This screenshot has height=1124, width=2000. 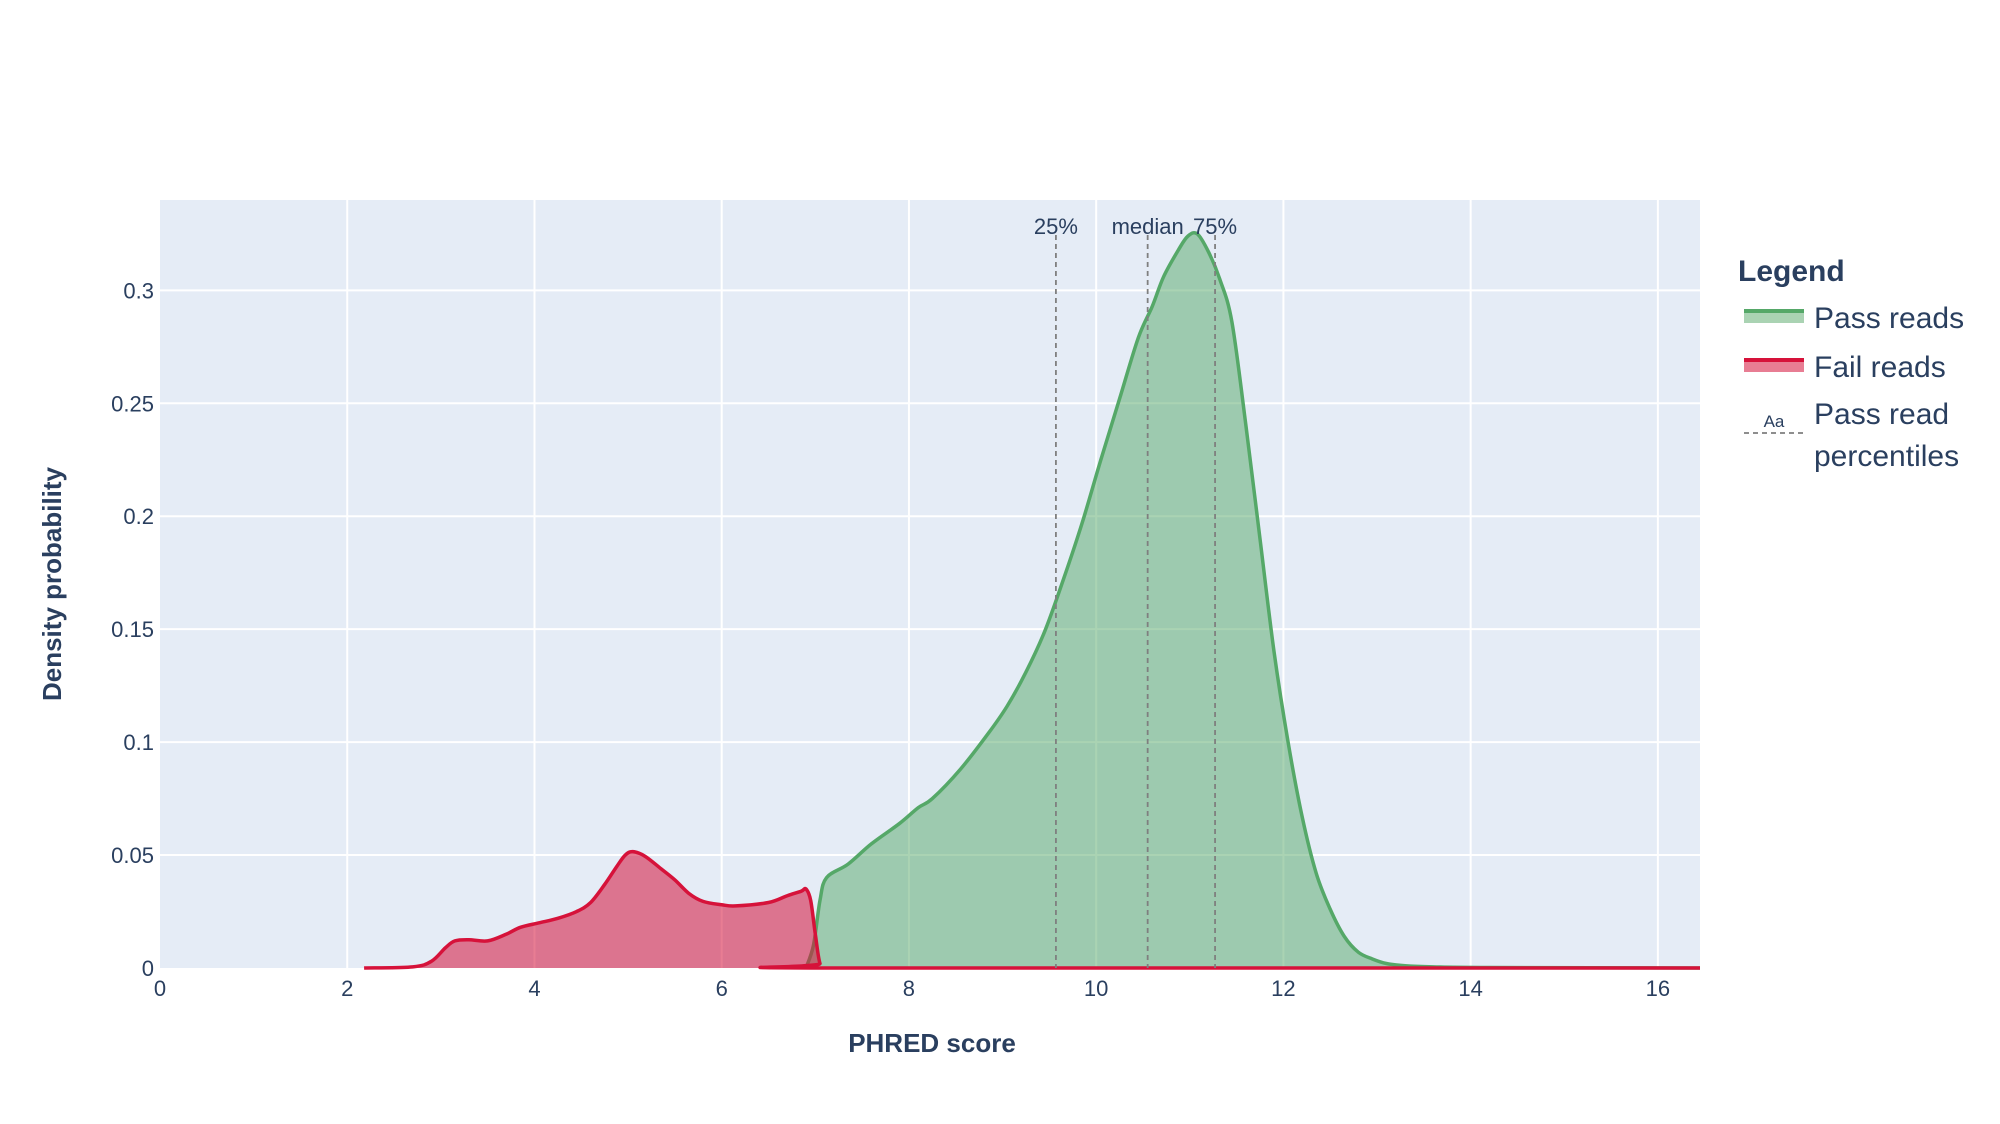 I want to click on y-tick-labels: 0 0.05 0.1 0.15 0.2 0.25 0.3, so click(x=132, y=629).